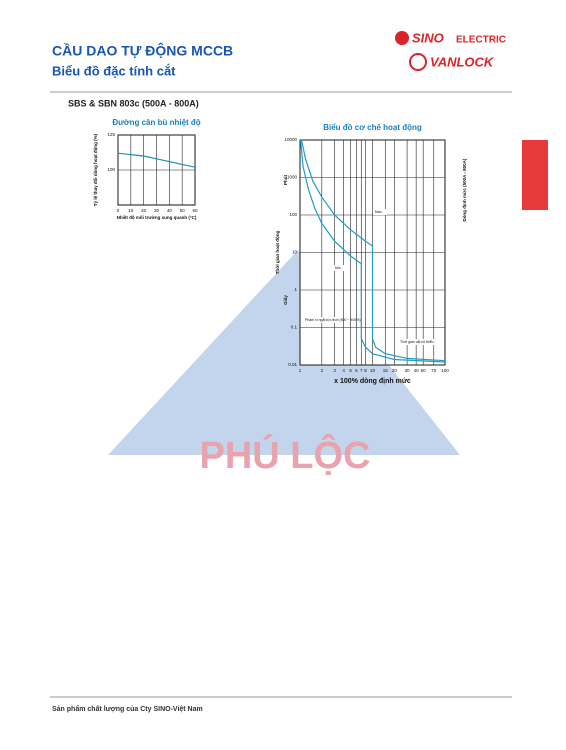 The width and height of the screenshot is (566, 750). What do you see at coordinates (133, 103) in the screenshot?
I see `section-title: SBS & SBN 803c (500A - 800A)` at bounding box center [133, 103].